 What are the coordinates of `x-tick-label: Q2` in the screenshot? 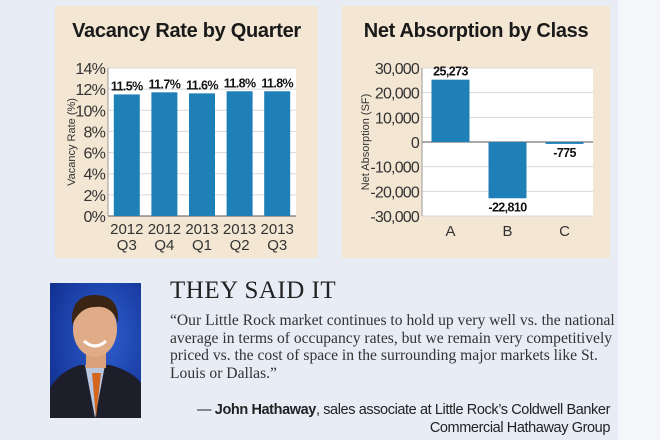 It's located at (240, 245).